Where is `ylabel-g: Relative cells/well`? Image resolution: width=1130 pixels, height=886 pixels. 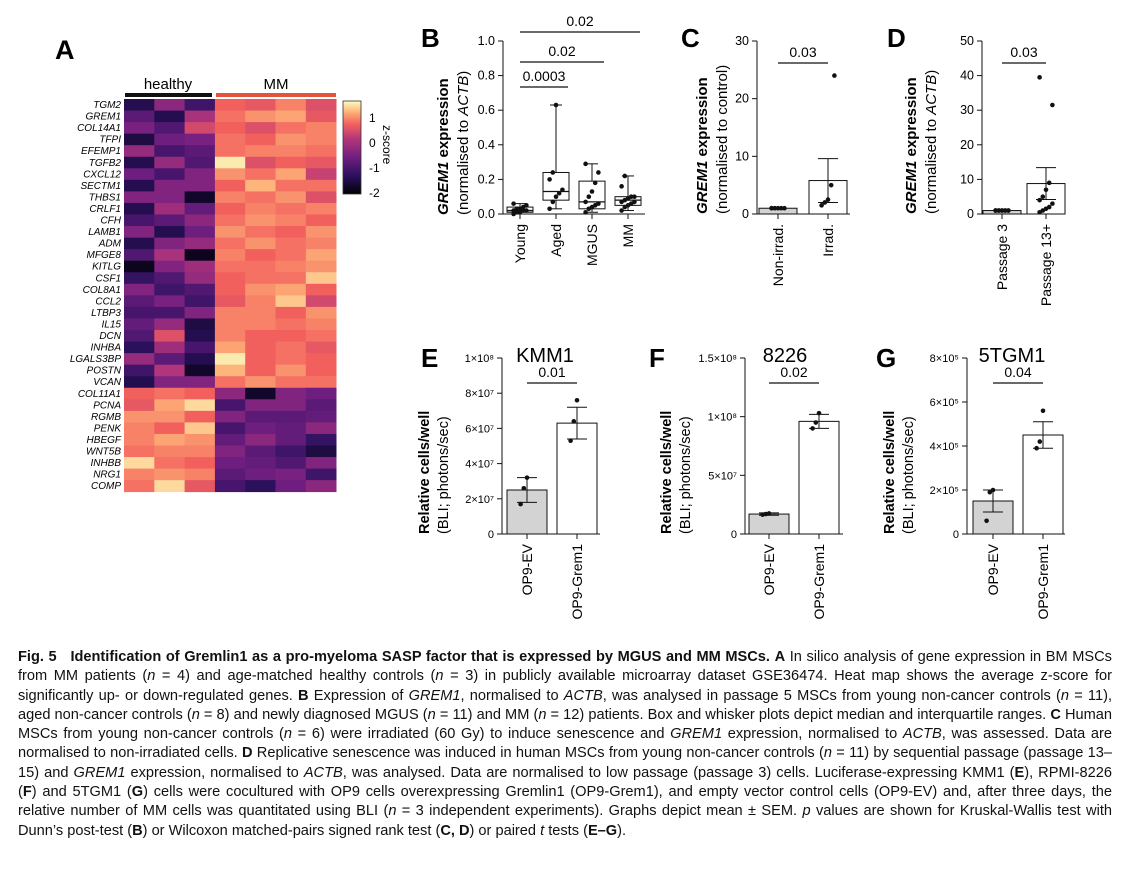 ylabel-g: Relative cells/well is located at coordinates (890, 472).